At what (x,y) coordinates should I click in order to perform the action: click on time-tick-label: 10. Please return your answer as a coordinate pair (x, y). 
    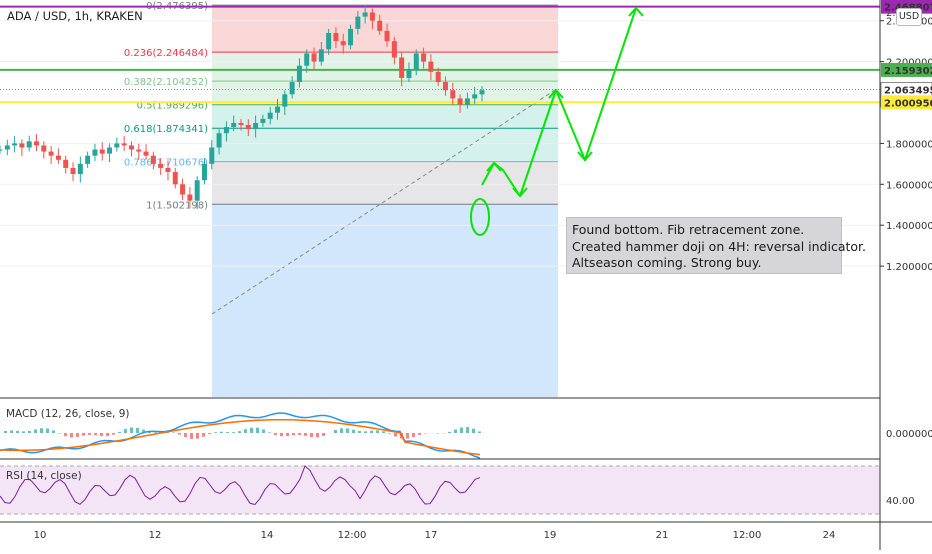
    Looking at the image, I should click on (40, 535).